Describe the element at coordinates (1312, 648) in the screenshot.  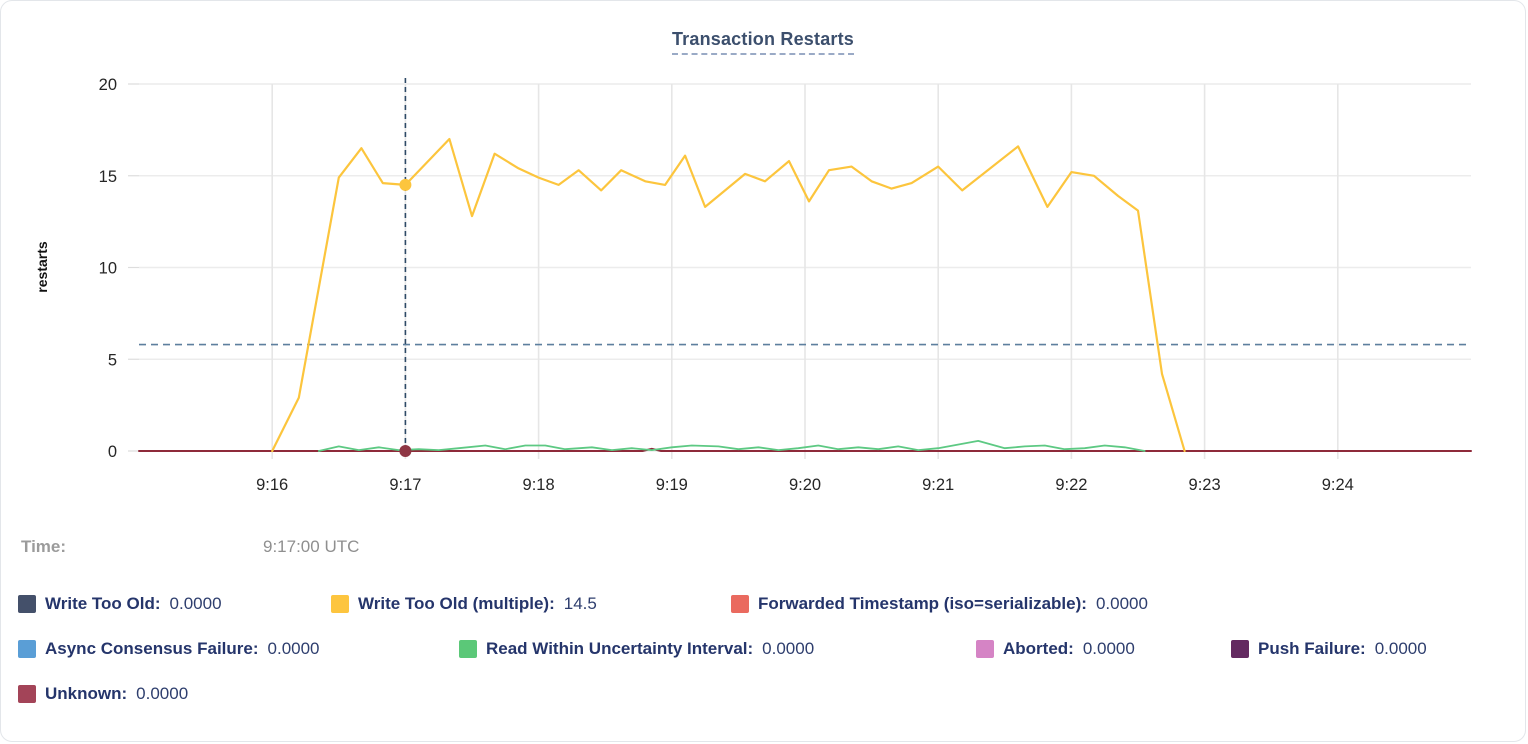
I see `legend-label: Push Failure:` at that location.